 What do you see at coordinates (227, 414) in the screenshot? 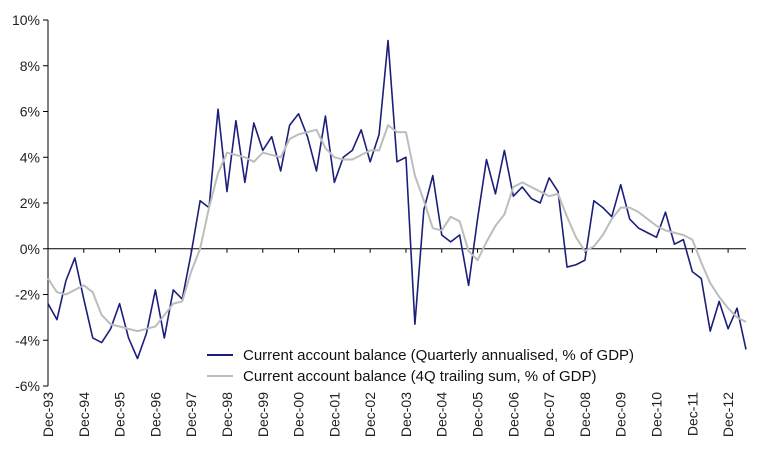
I see `x-tick-label: Dec-98` at bounding box center [227, 414].